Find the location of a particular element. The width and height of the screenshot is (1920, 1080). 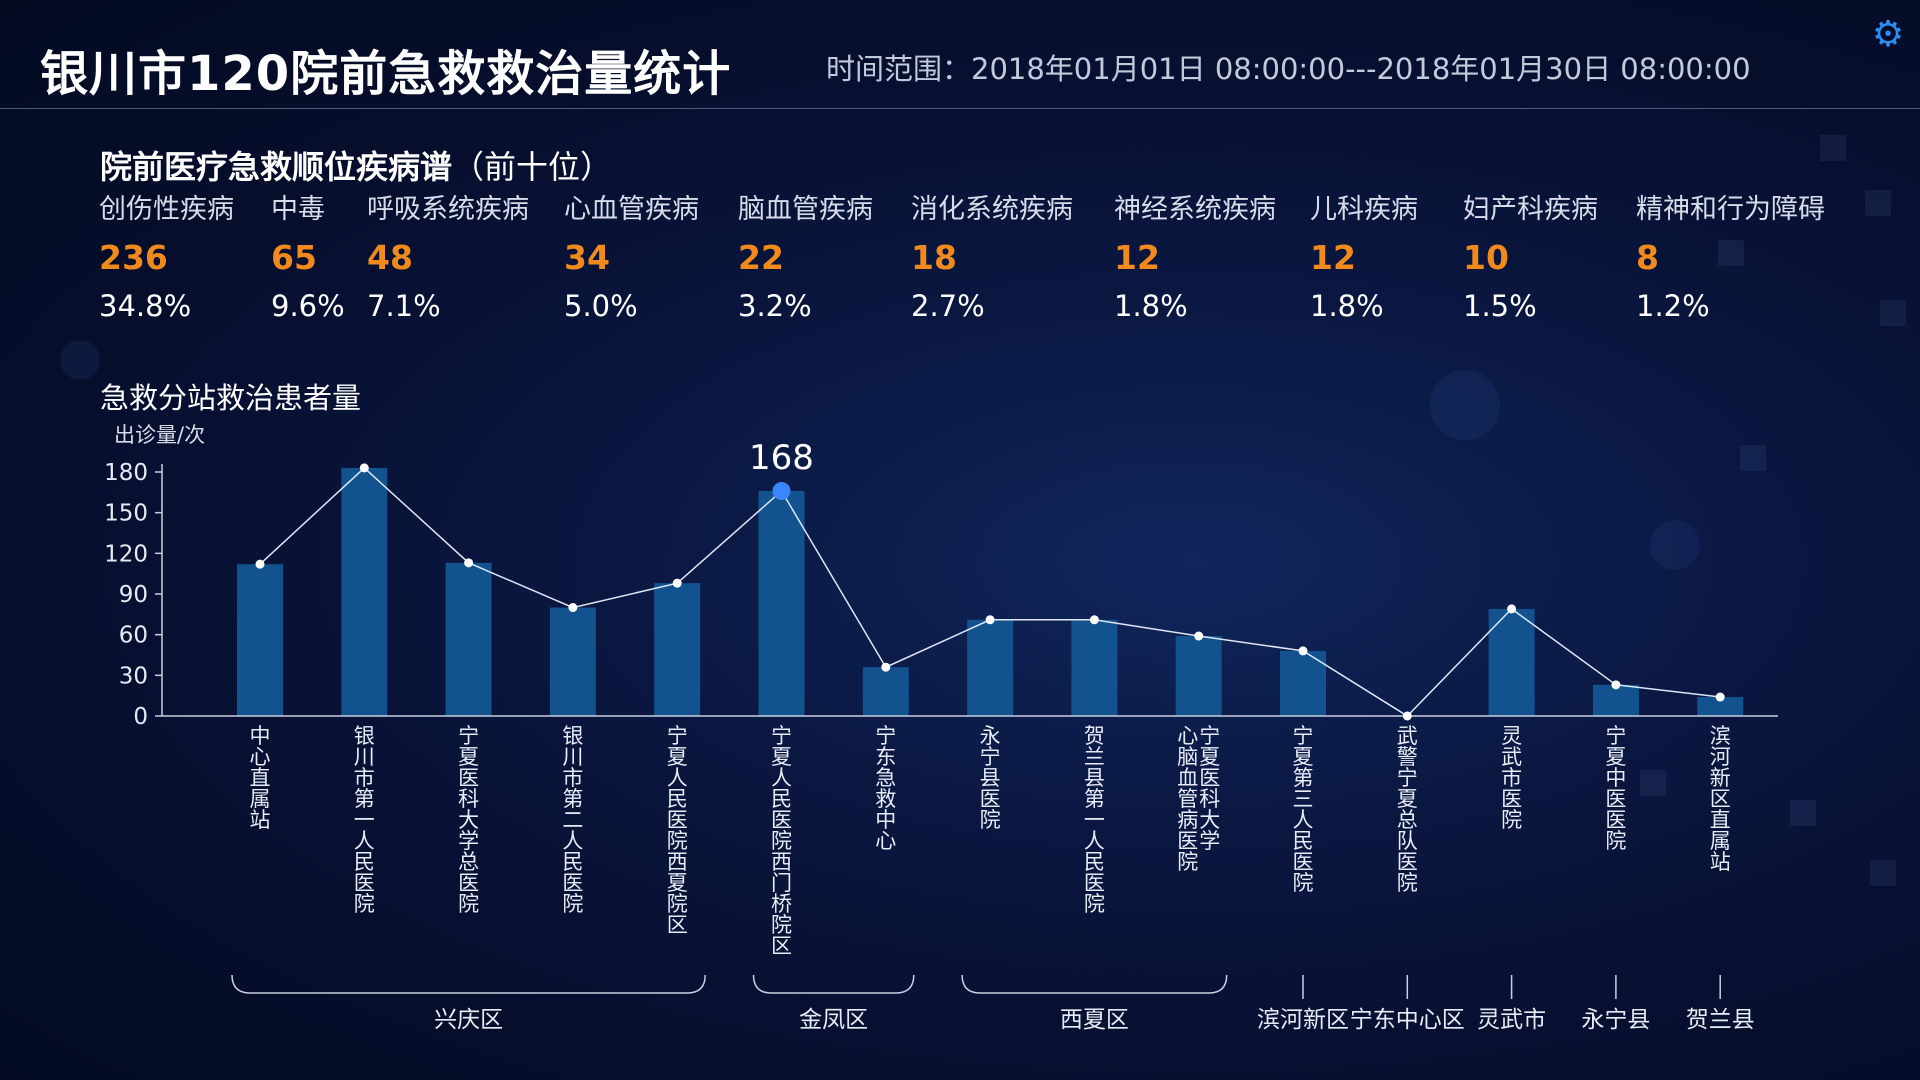

x-tick-label-char: 病 is located at coordinates (1187, 820).